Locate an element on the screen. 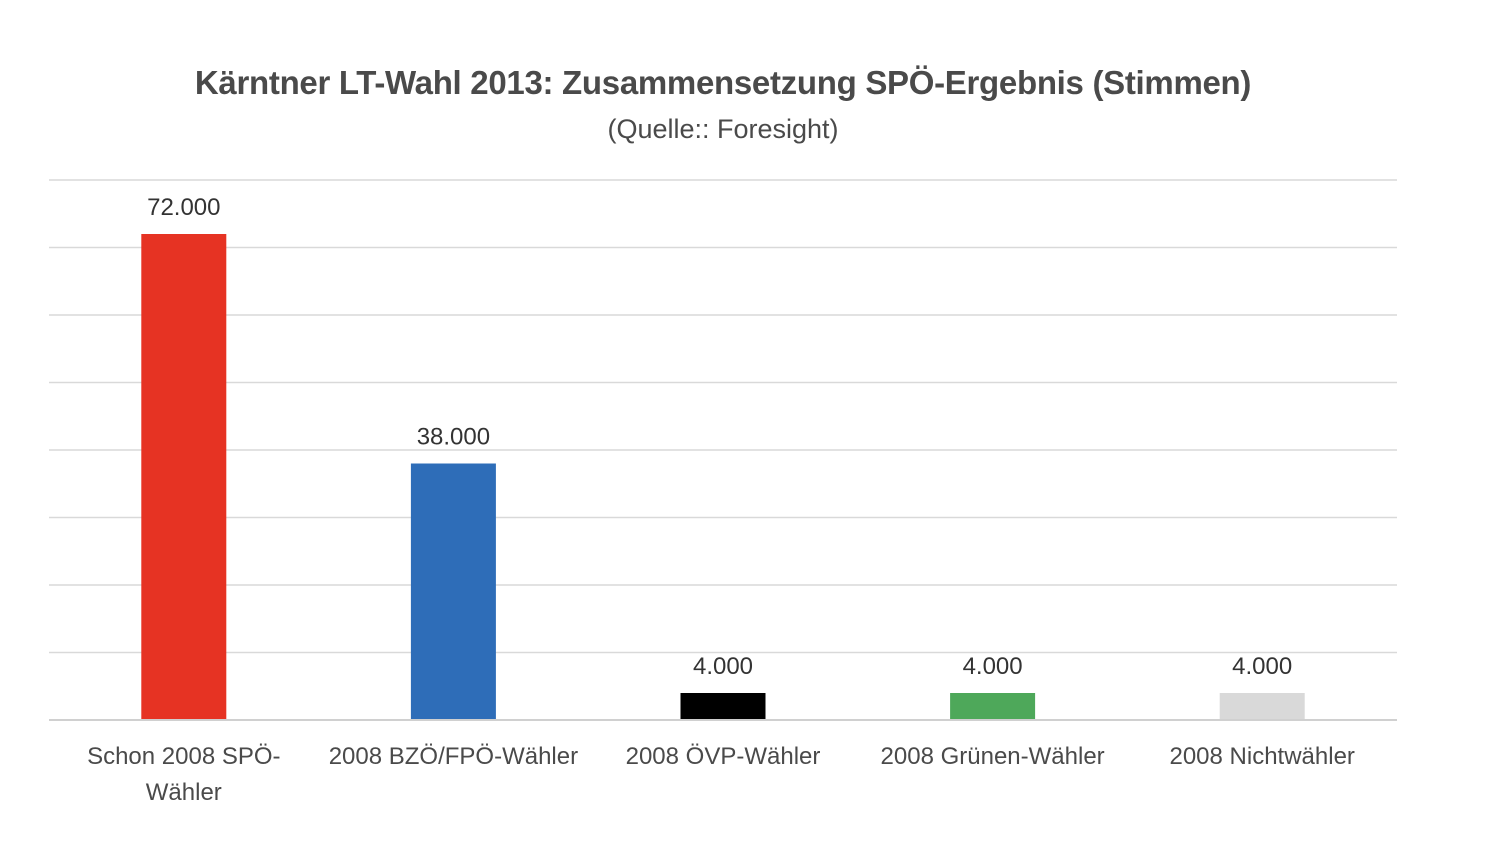 This screenshot has width=1486, height=858. data-label: 38.000 is located at coordinates (453, 437).